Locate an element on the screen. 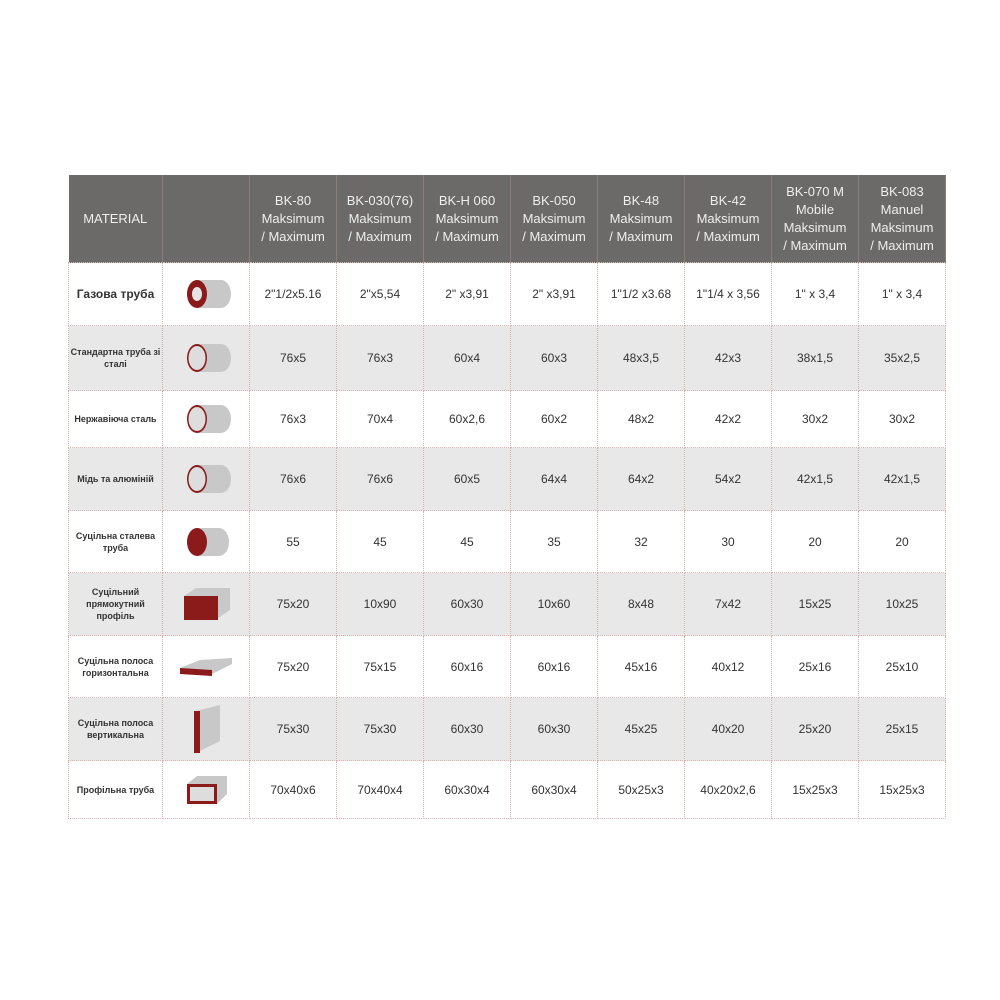  capacity-cell: 40x20x2,6 is located at coordinates (728, 789).